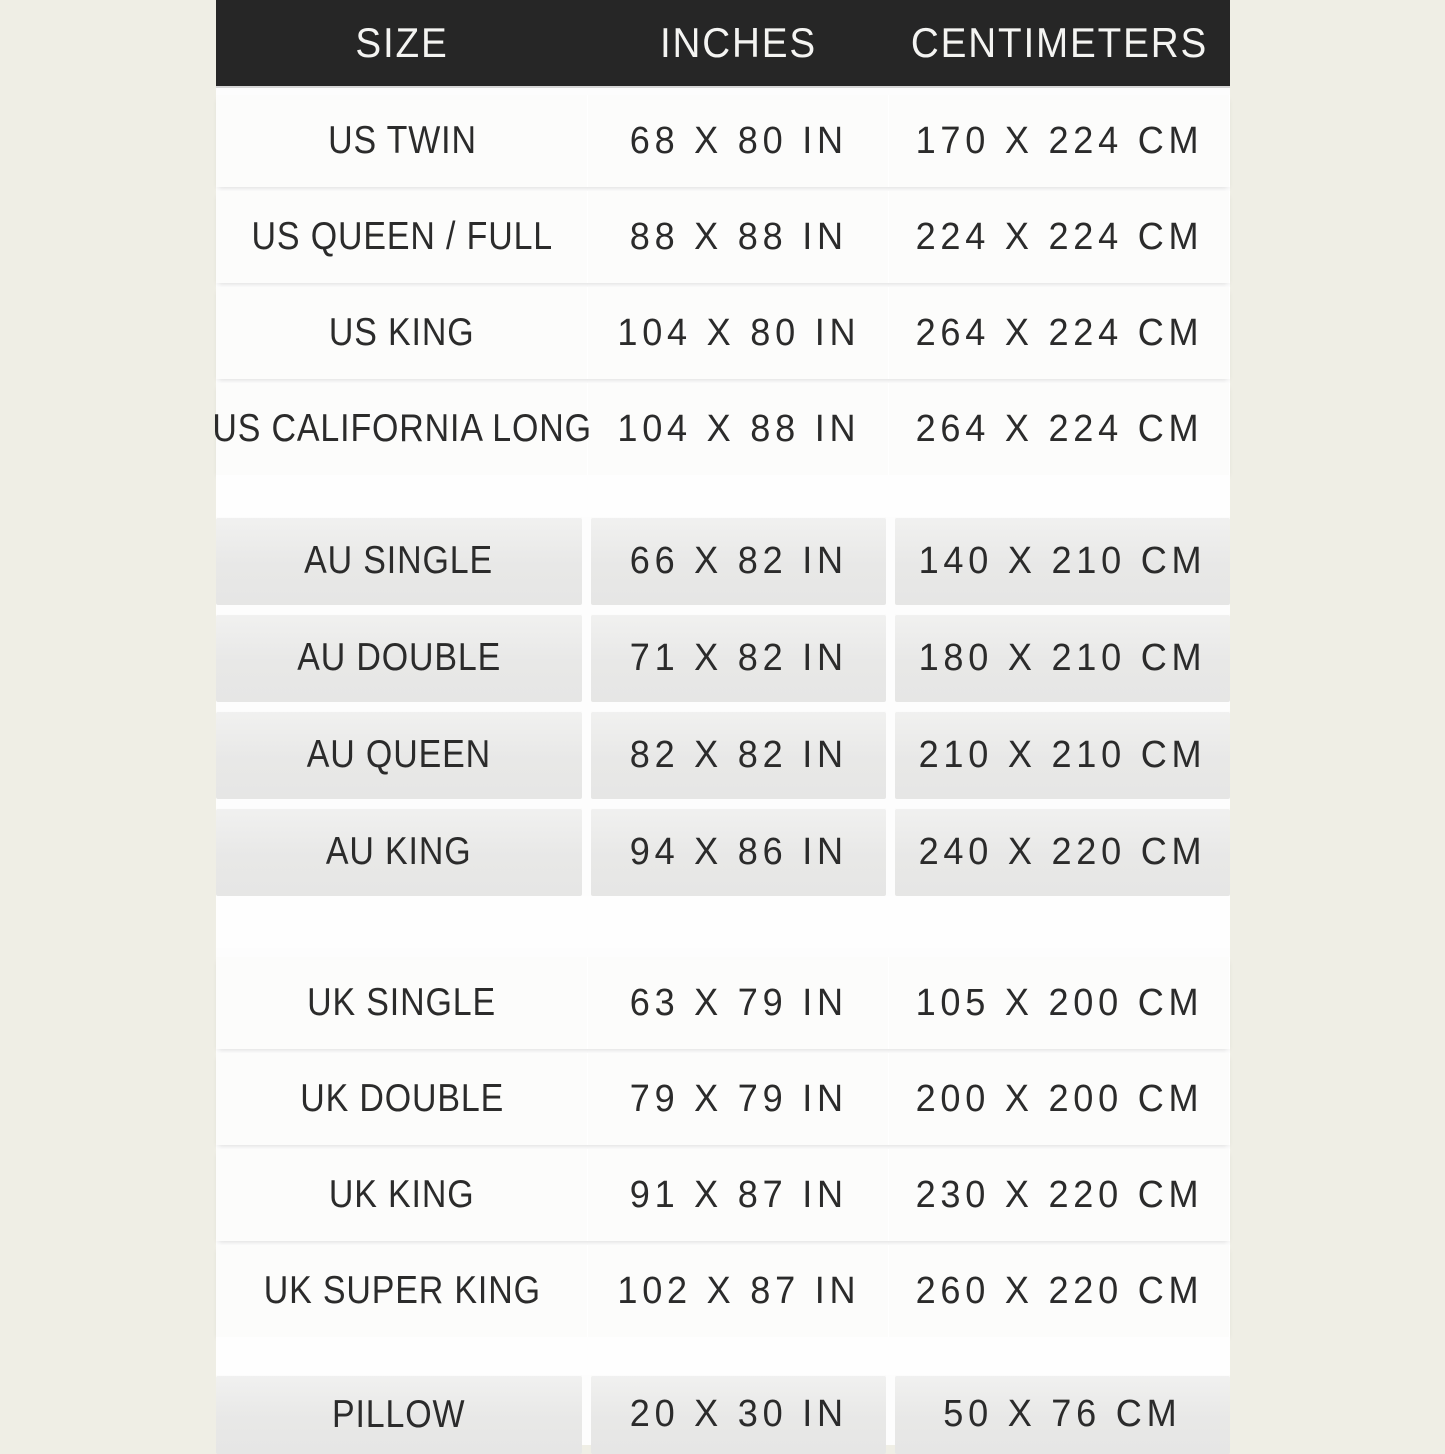 Image resolution: width=1445 pixels, height=1454 pixels. I want to click on inches-value: 104 X 88 IN, so click(738, 428).